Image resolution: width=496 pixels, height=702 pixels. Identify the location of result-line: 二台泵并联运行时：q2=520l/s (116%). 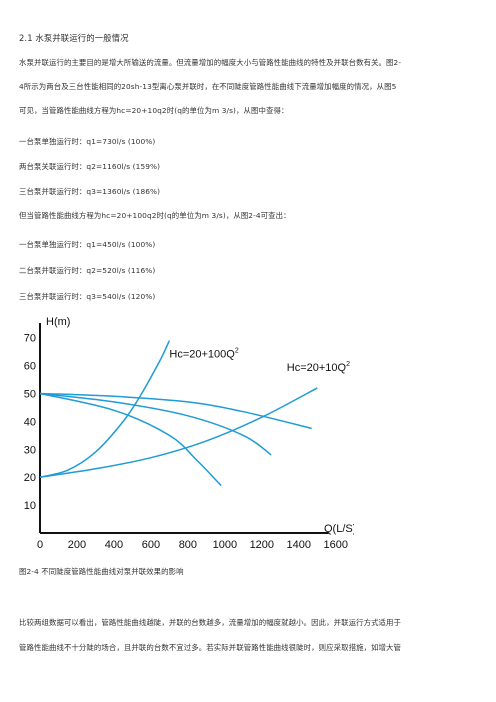
(87, 270).